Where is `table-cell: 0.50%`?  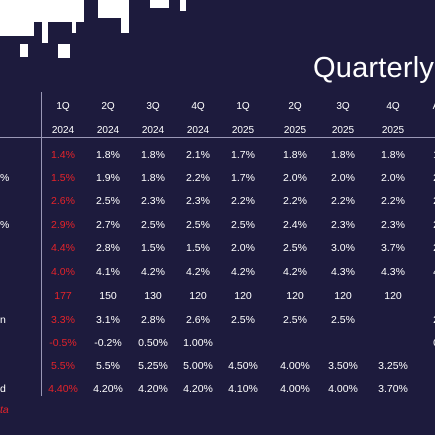
table-cell: 0.50% is located at coordinates (153, 343).